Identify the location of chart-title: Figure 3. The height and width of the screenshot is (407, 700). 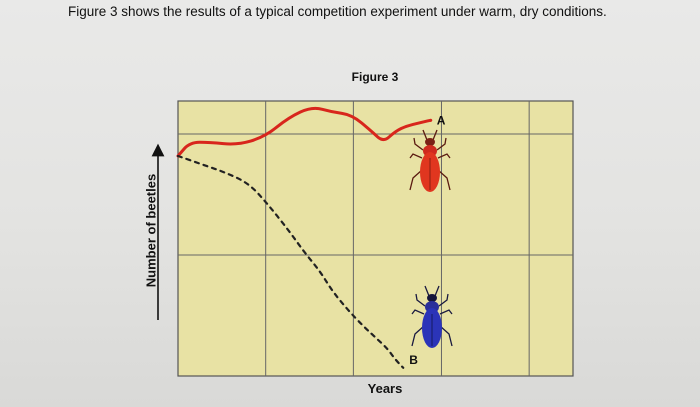
(375, 77).